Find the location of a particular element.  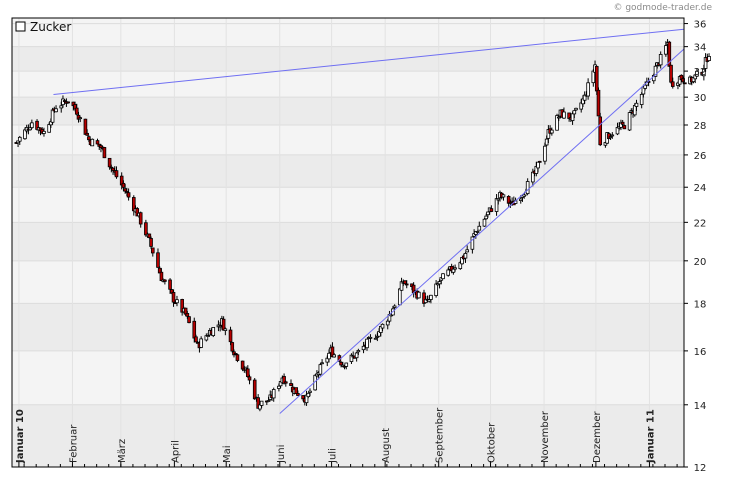

x-tick-label: Januar 10 is located at coordinates (20, 436).